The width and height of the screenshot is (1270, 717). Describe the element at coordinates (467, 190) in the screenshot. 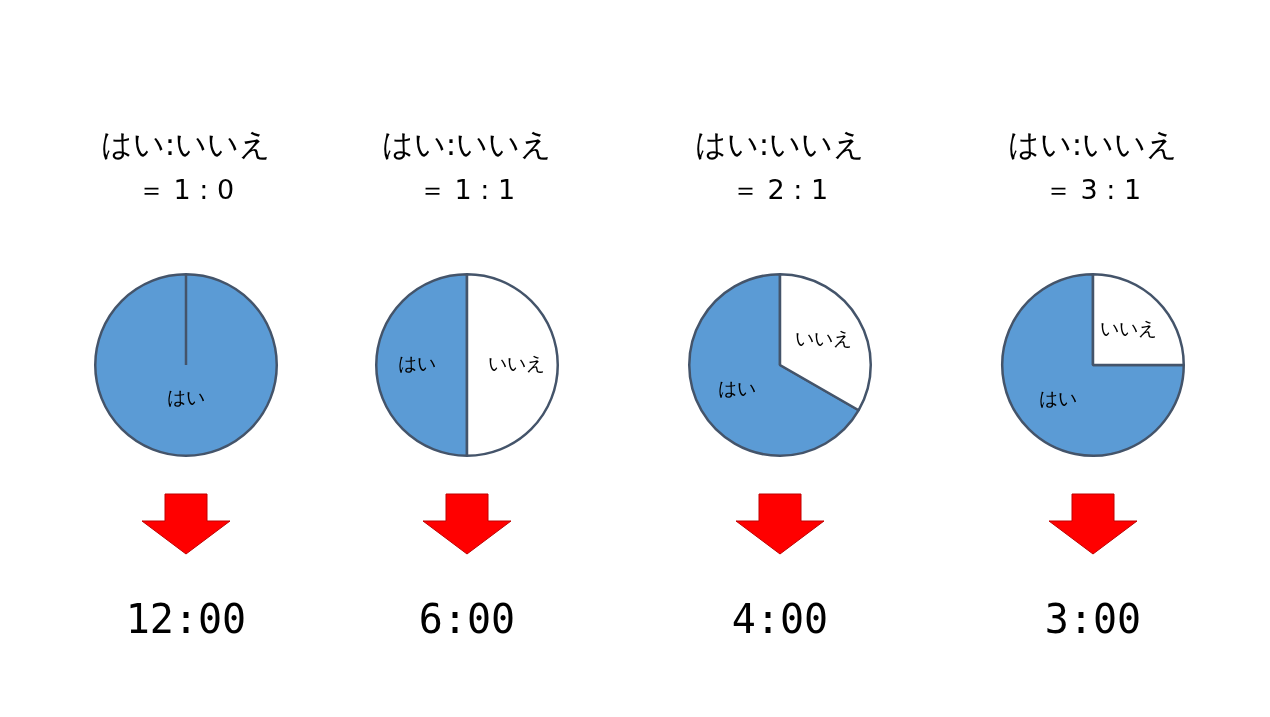

I see `chart-subtitle: ＝ 1 : 1` at that location.